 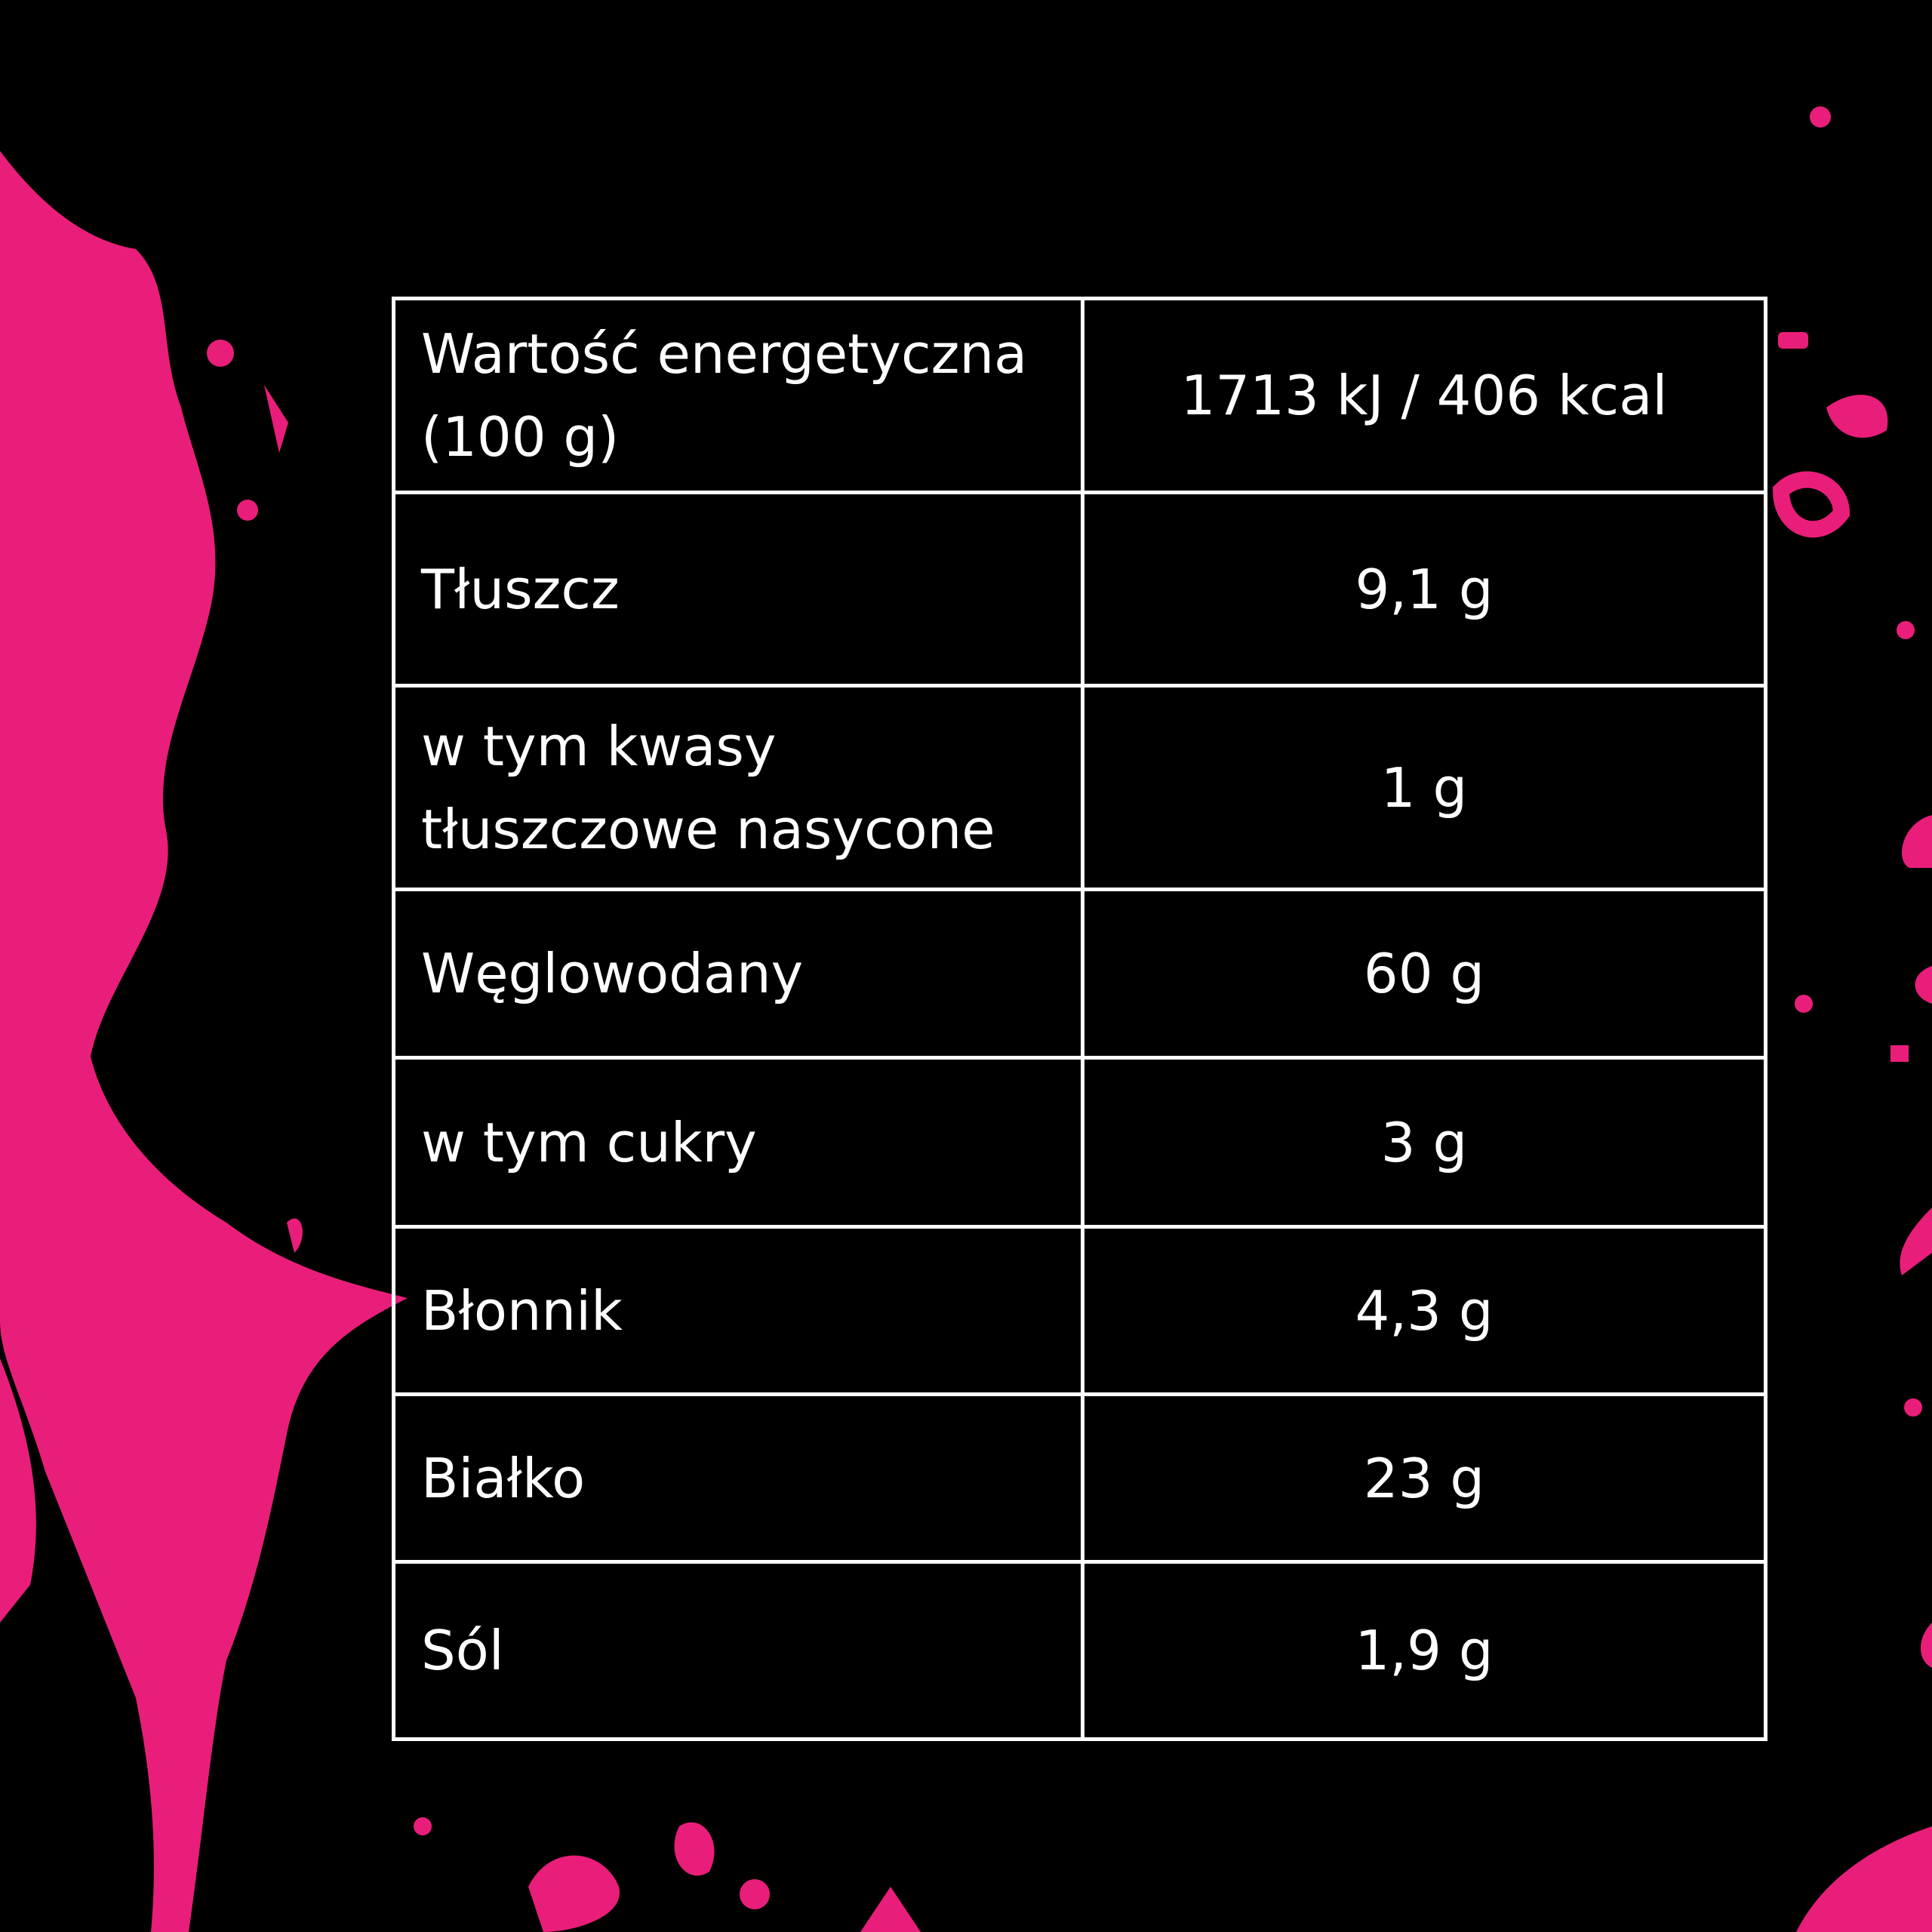 I want to click on nutrient-label: w tym kwasy tłuszczowe nasycone, so click(x=738, y=787).